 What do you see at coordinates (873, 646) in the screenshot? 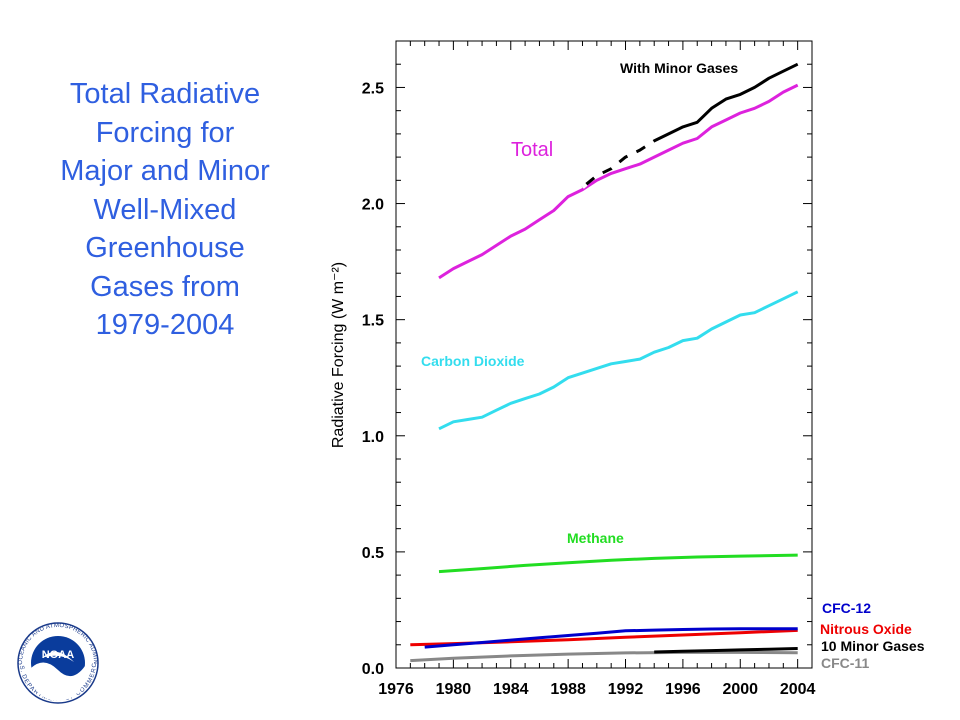
I see `series-label-6: 10 Minor Gases` at bounding box center [873, 646].